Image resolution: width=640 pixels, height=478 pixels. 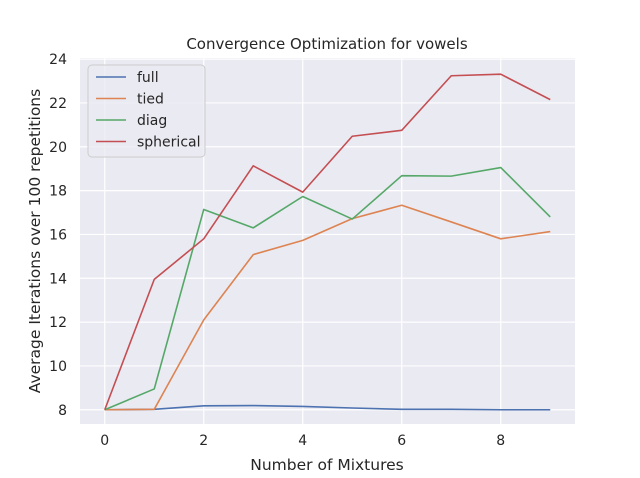 What do you see at coordinates (58, 192) in the screenshot?
I see `y-tick-label: 18` at bounding box center [58, 192].